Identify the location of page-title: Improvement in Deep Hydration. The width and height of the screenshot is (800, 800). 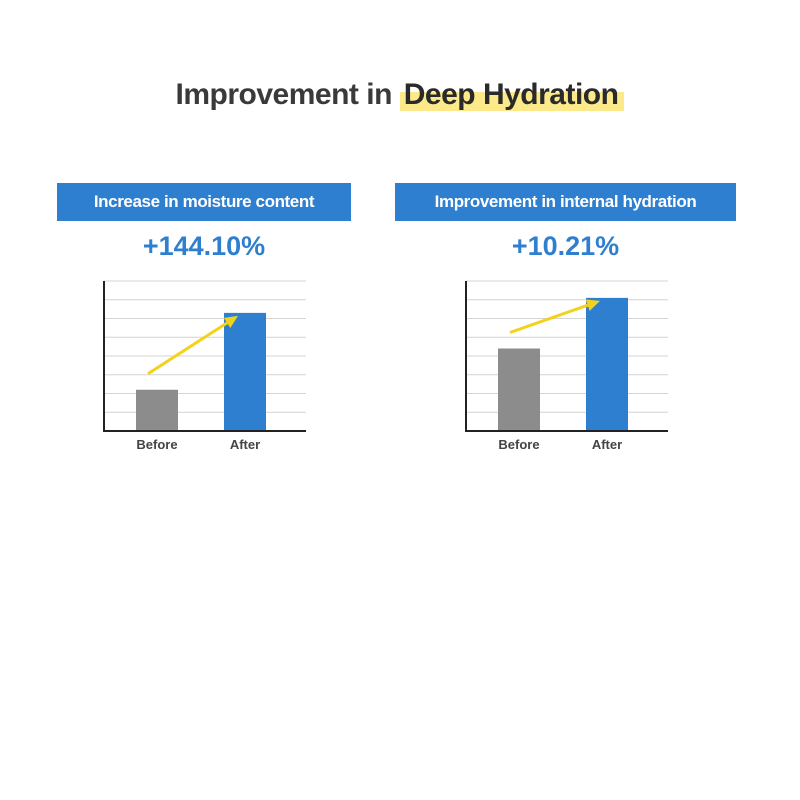
(400, 95).